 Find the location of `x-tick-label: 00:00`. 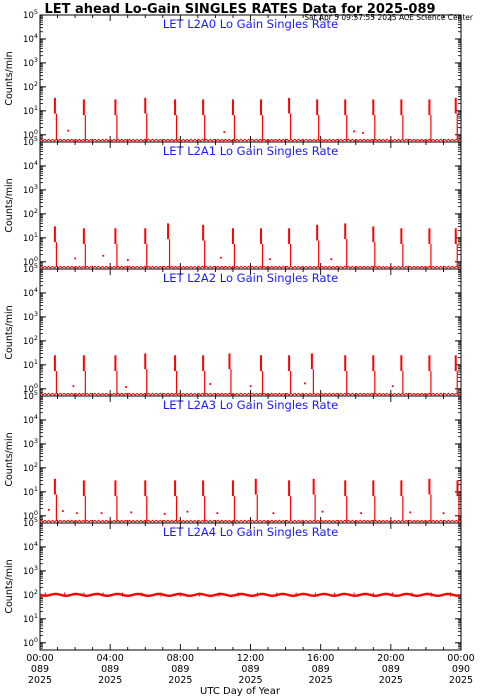

x-tick-label: 00:00 is located at coordinates (460, 658).